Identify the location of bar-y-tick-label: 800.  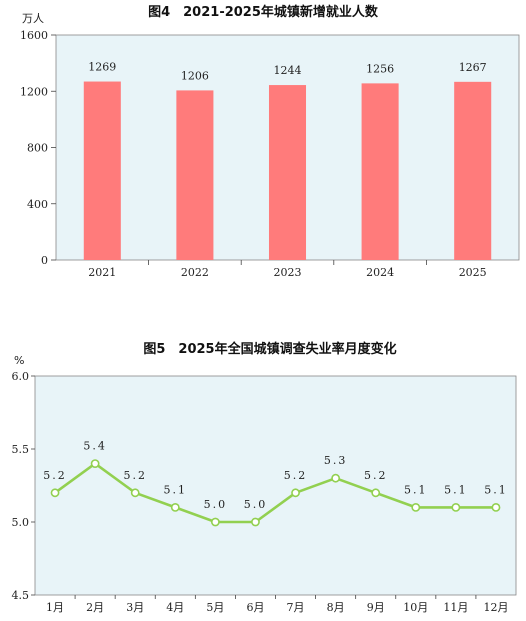
(37, 148).